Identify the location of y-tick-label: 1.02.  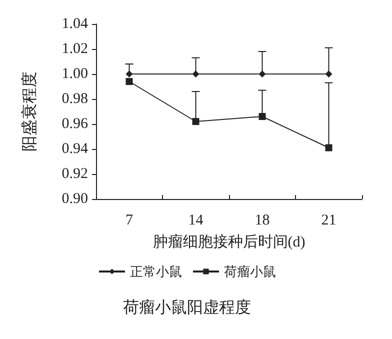
(75, 49).